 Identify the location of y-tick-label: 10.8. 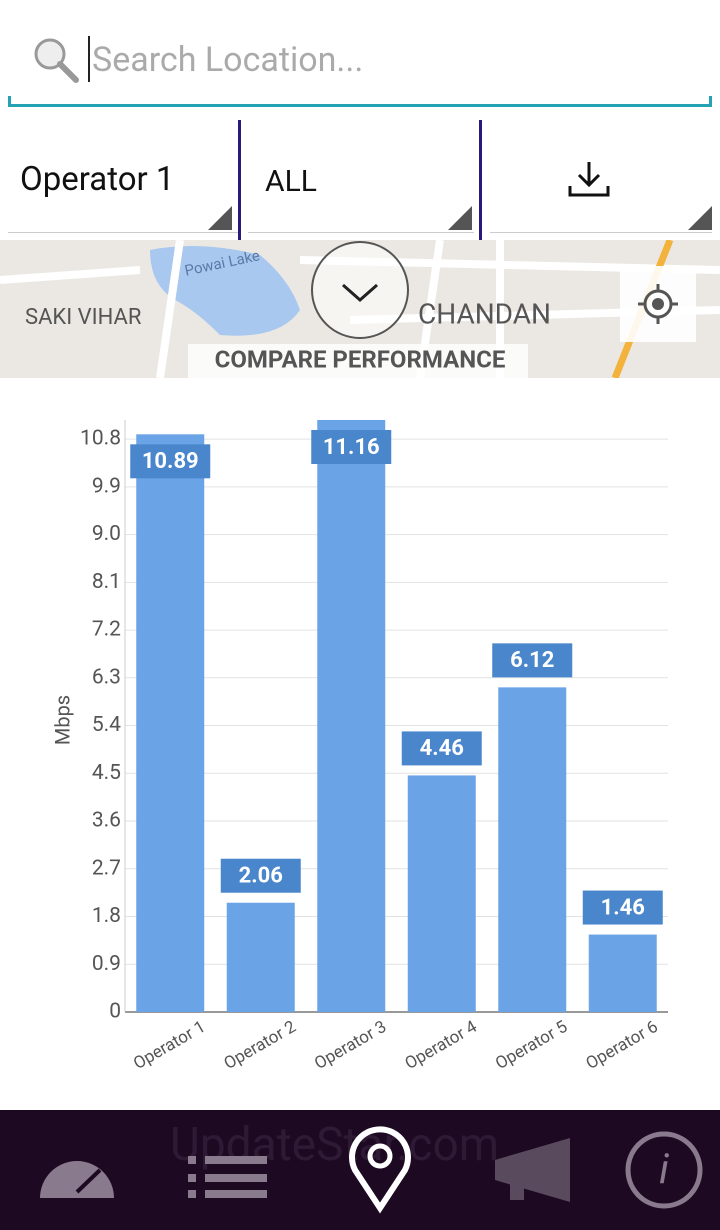
(100, 439).